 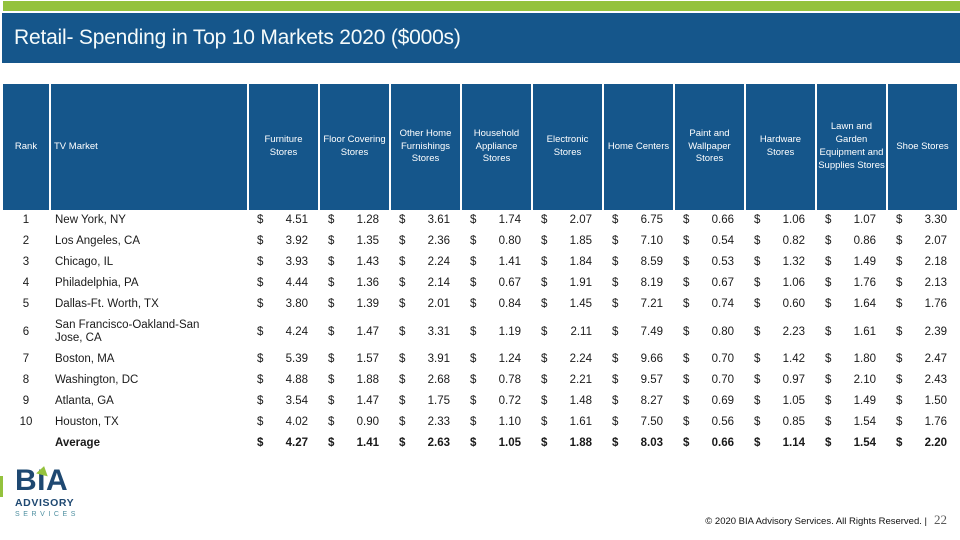 I want to click on rank-cell: 10, so click(x=26, y=422).